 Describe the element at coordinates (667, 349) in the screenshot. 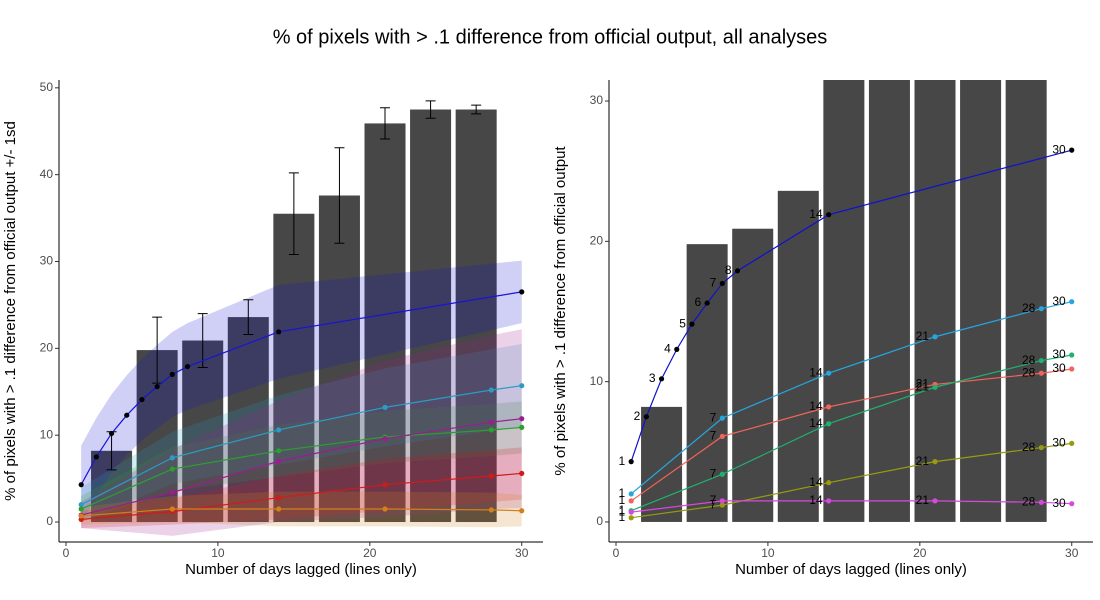

I see `point-label: 4` at that location.